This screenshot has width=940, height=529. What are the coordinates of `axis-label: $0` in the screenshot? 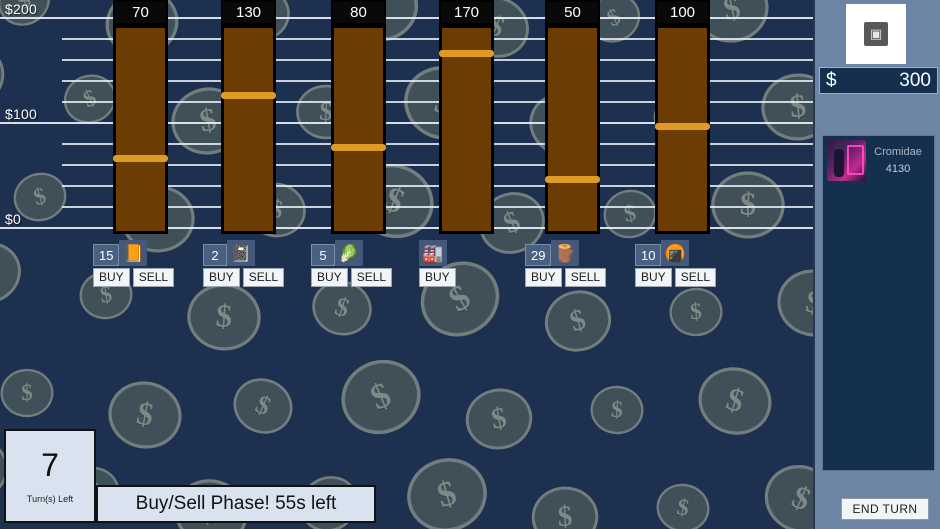 It's located at (13, 219).